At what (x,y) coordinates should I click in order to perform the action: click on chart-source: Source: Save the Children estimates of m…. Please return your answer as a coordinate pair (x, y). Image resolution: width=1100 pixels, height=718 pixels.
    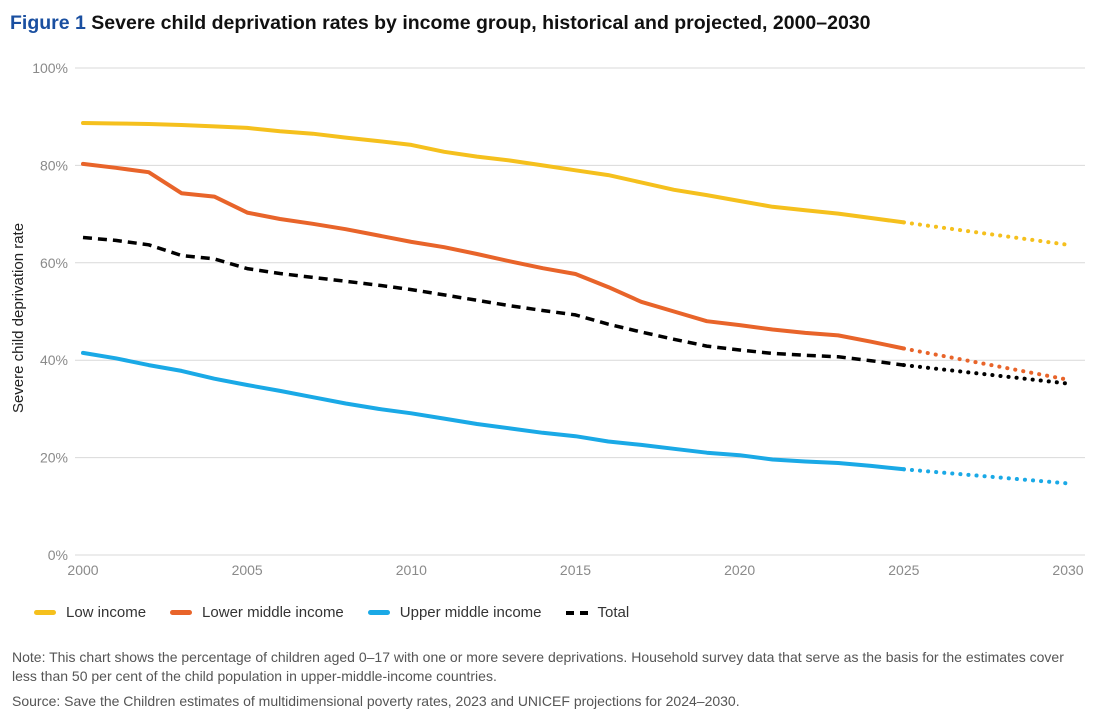
    Looking at the image, I should click on (376, 701).